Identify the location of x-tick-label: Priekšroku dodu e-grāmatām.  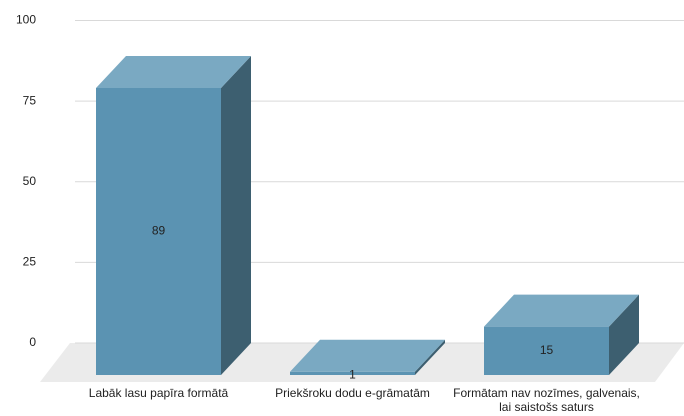
(352, 393).